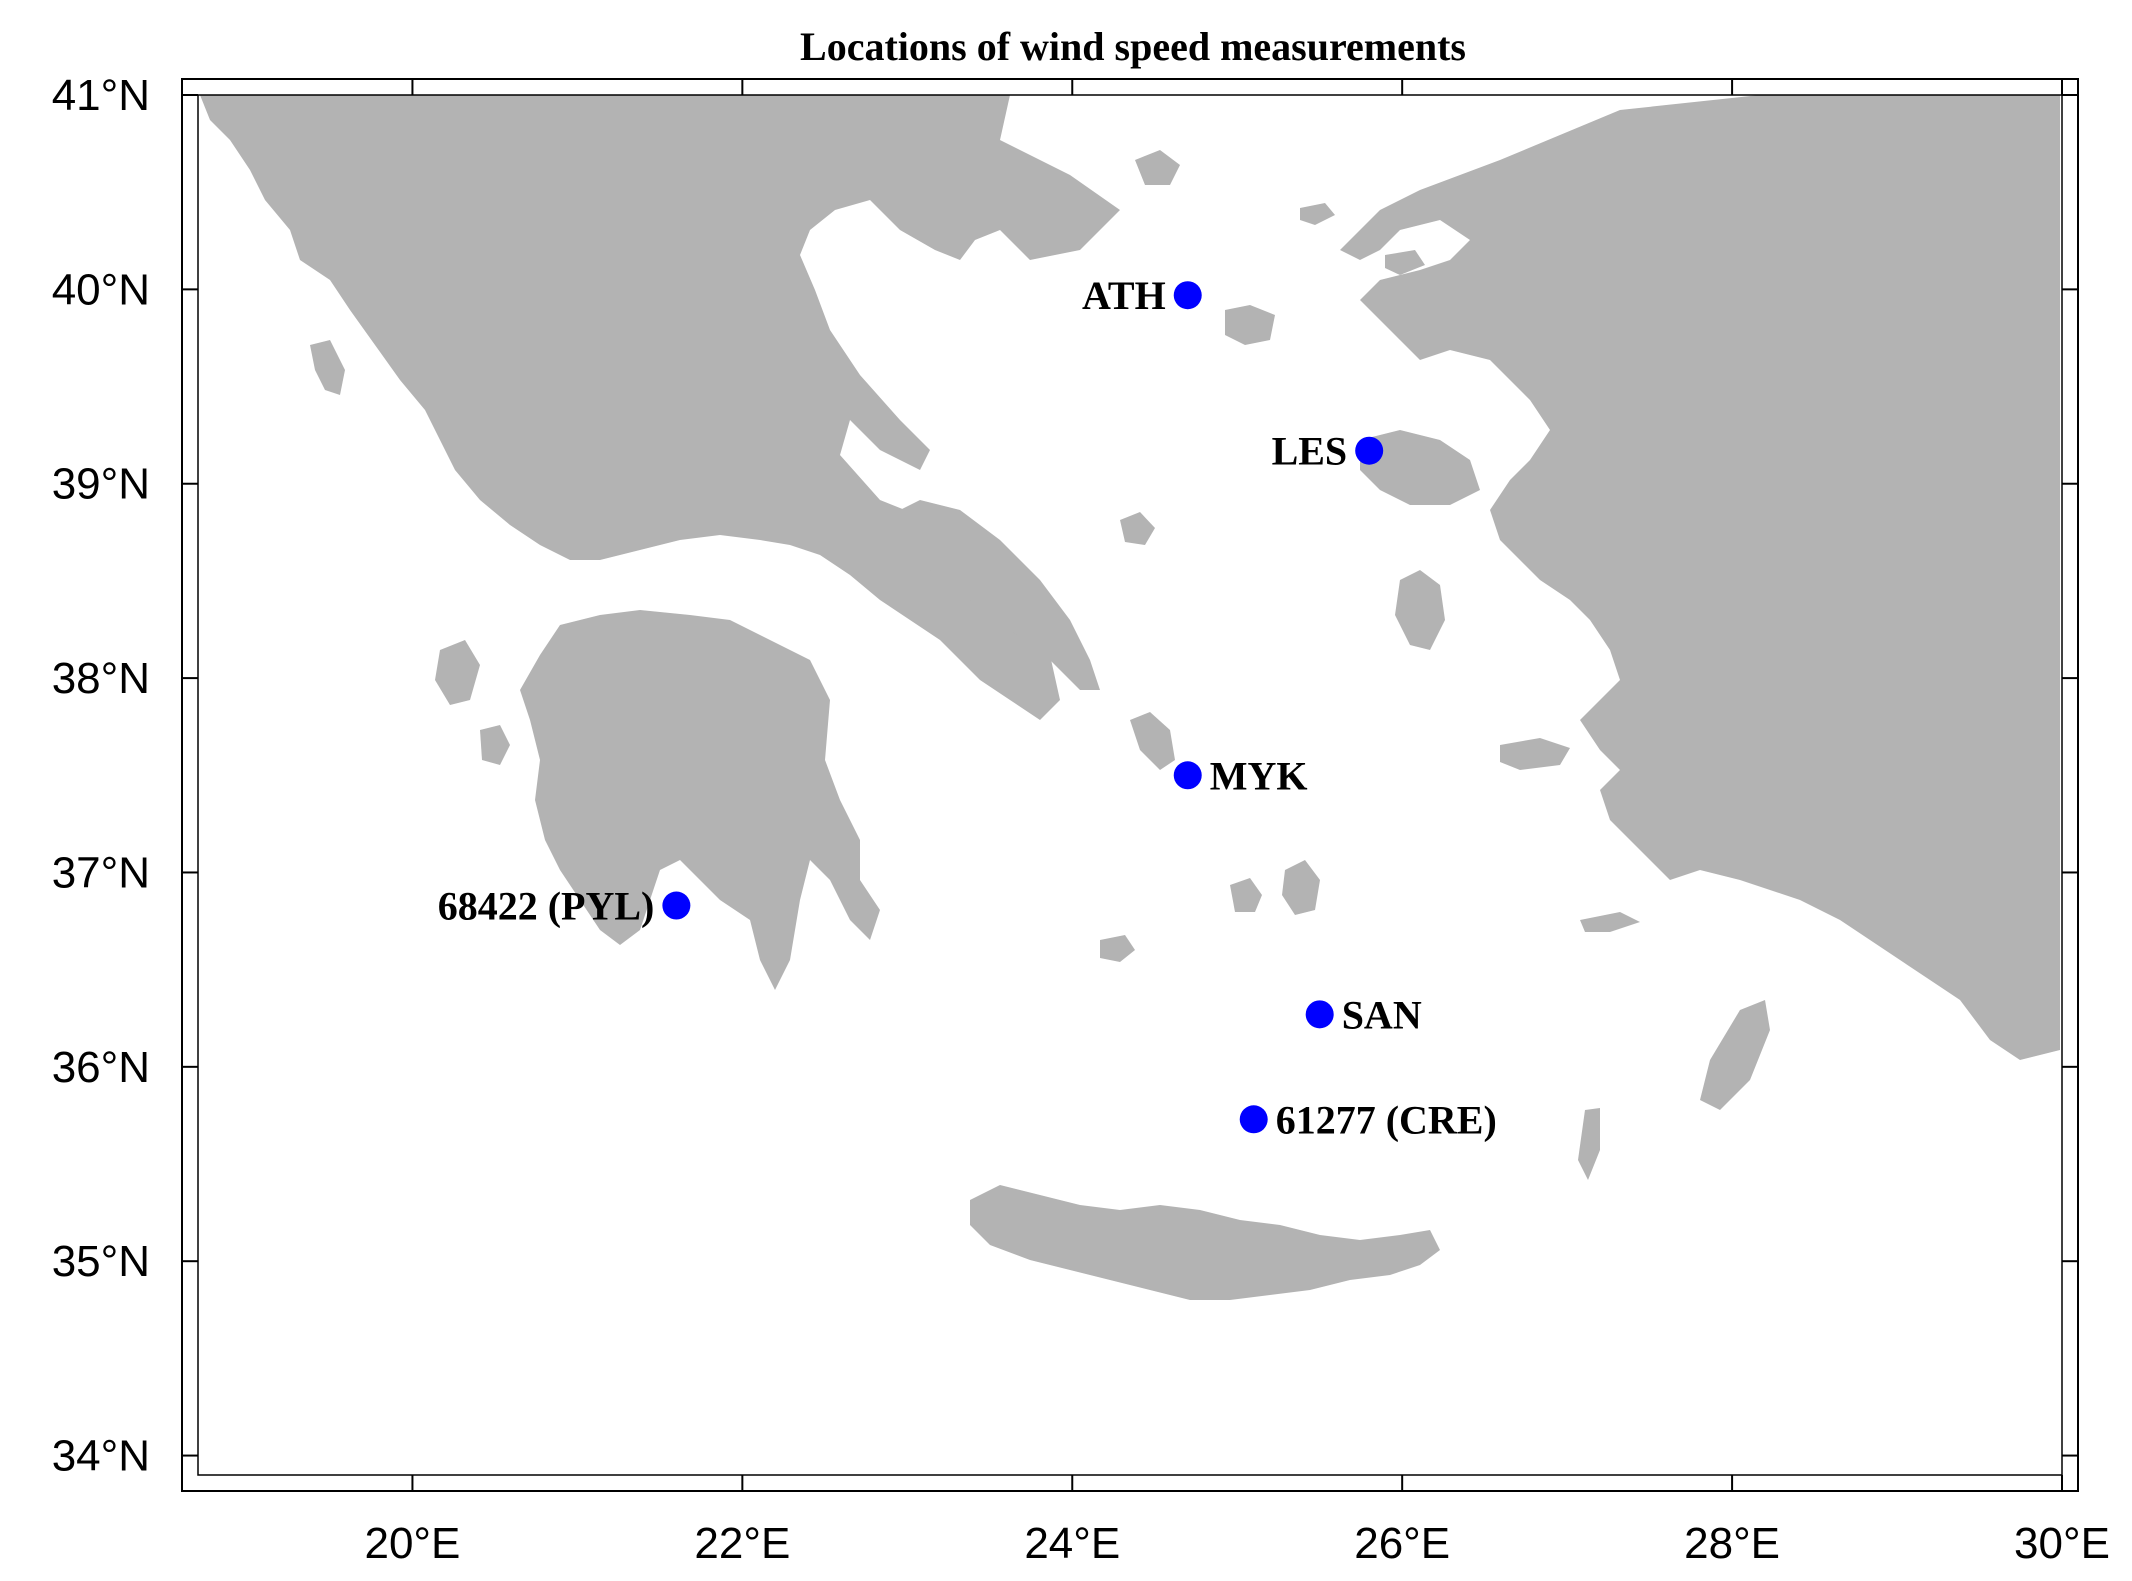 The height and width of the screenshot is (1581, 2132). What do you see at coordinates (1133, 46) in the screenshot?
I see `map-title: Locations of wind speed measurements` at bounding box center [1133, 46].